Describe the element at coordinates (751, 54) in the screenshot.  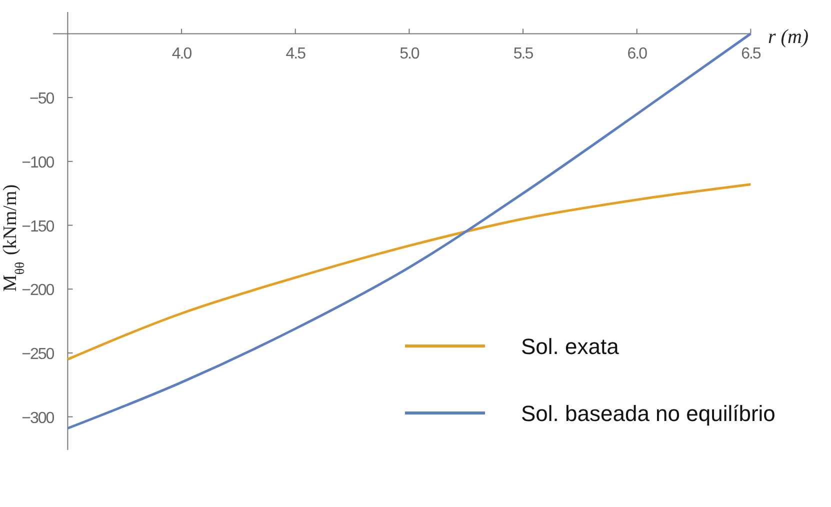
I see `x-tick-label: 6.5` at that location.